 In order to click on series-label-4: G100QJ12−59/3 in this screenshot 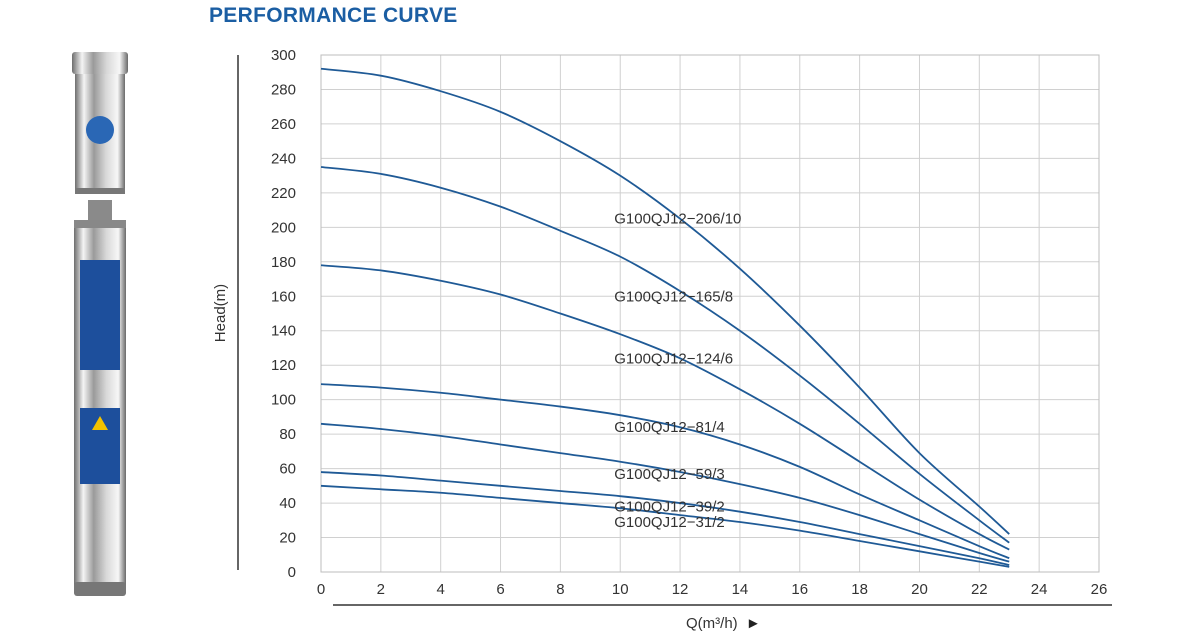, I will do `click(669, 474)`.